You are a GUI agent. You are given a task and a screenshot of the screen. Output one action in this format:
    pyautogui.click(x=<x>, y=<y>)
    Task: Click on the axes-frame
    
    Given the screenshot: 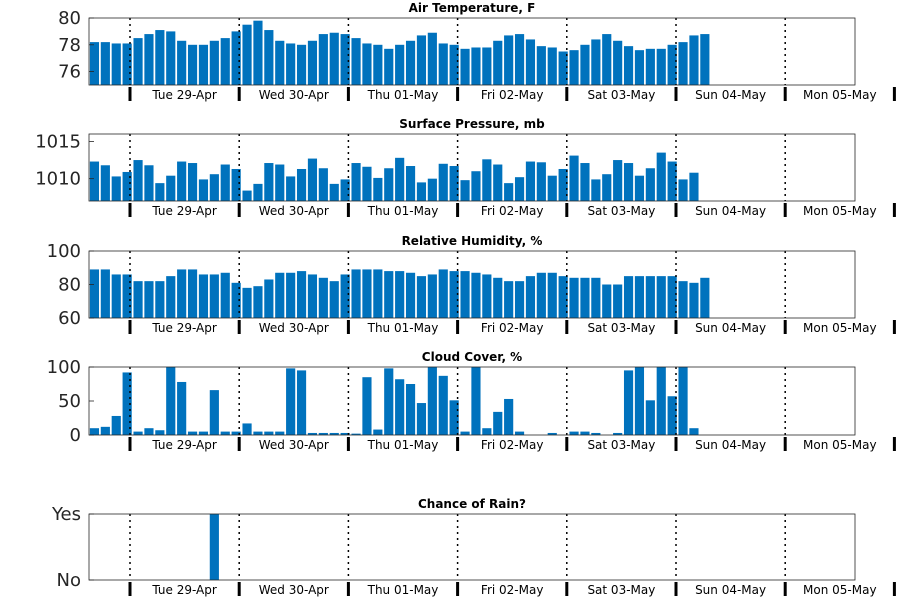 What is the action you would take?
    pyautogui.click(x=472, y=167)
    